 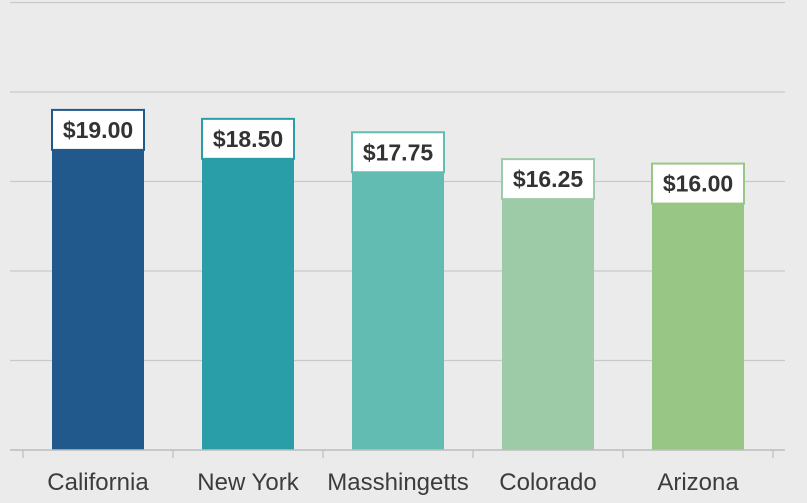 What do you see at coordinates (698, 482) in the screenshot?
I see `x-tick-label: Arizona` at bounding box center [698, 482].